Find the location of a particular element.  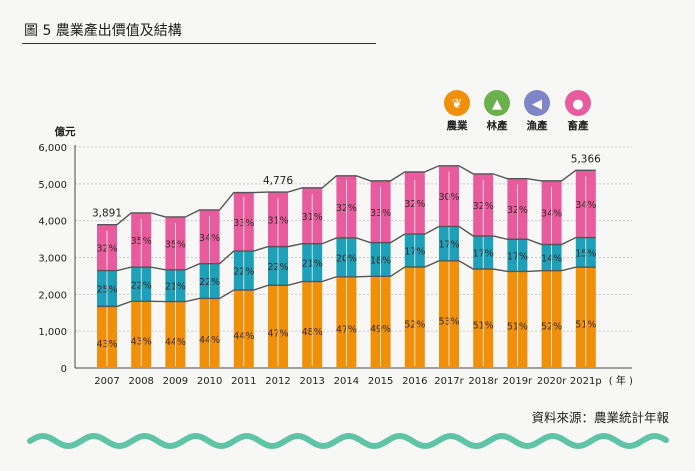

legend-item: ❦ 農業 is located at coordinates (457, 111).